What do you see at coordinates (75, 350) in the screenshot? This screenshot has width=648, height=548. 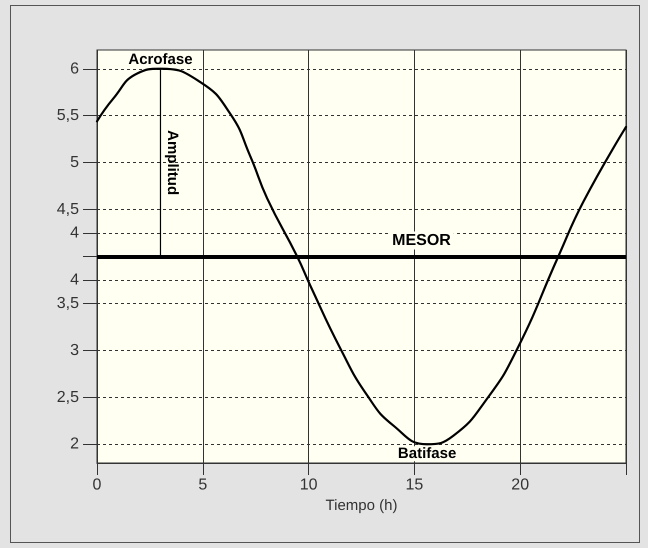 I see `y-tick-label: 3` at bounding box center [75, 350].